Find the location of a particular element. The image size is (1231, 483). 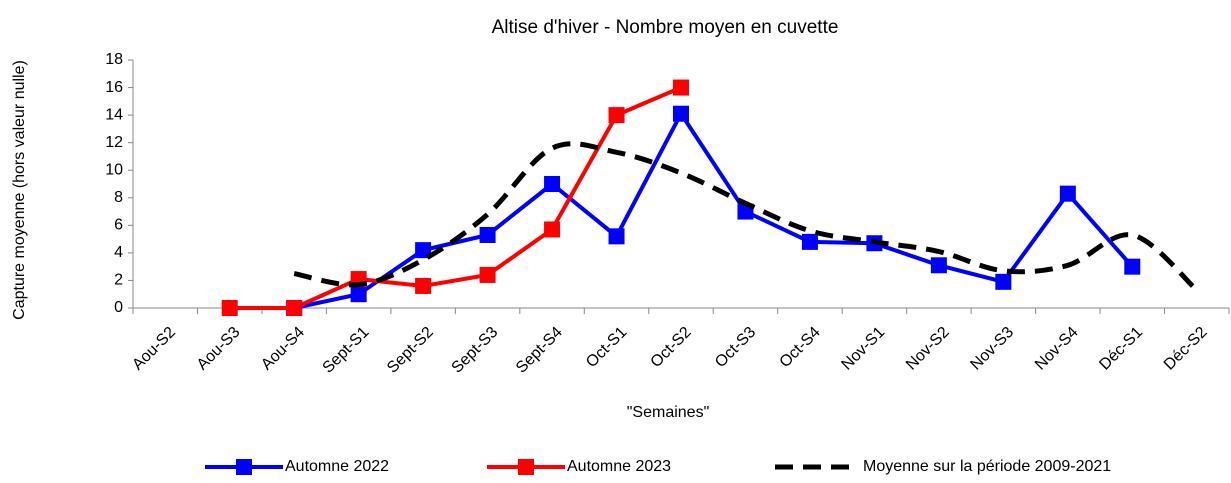

y-tick-label: 18 is located at coordinates (114, 59).